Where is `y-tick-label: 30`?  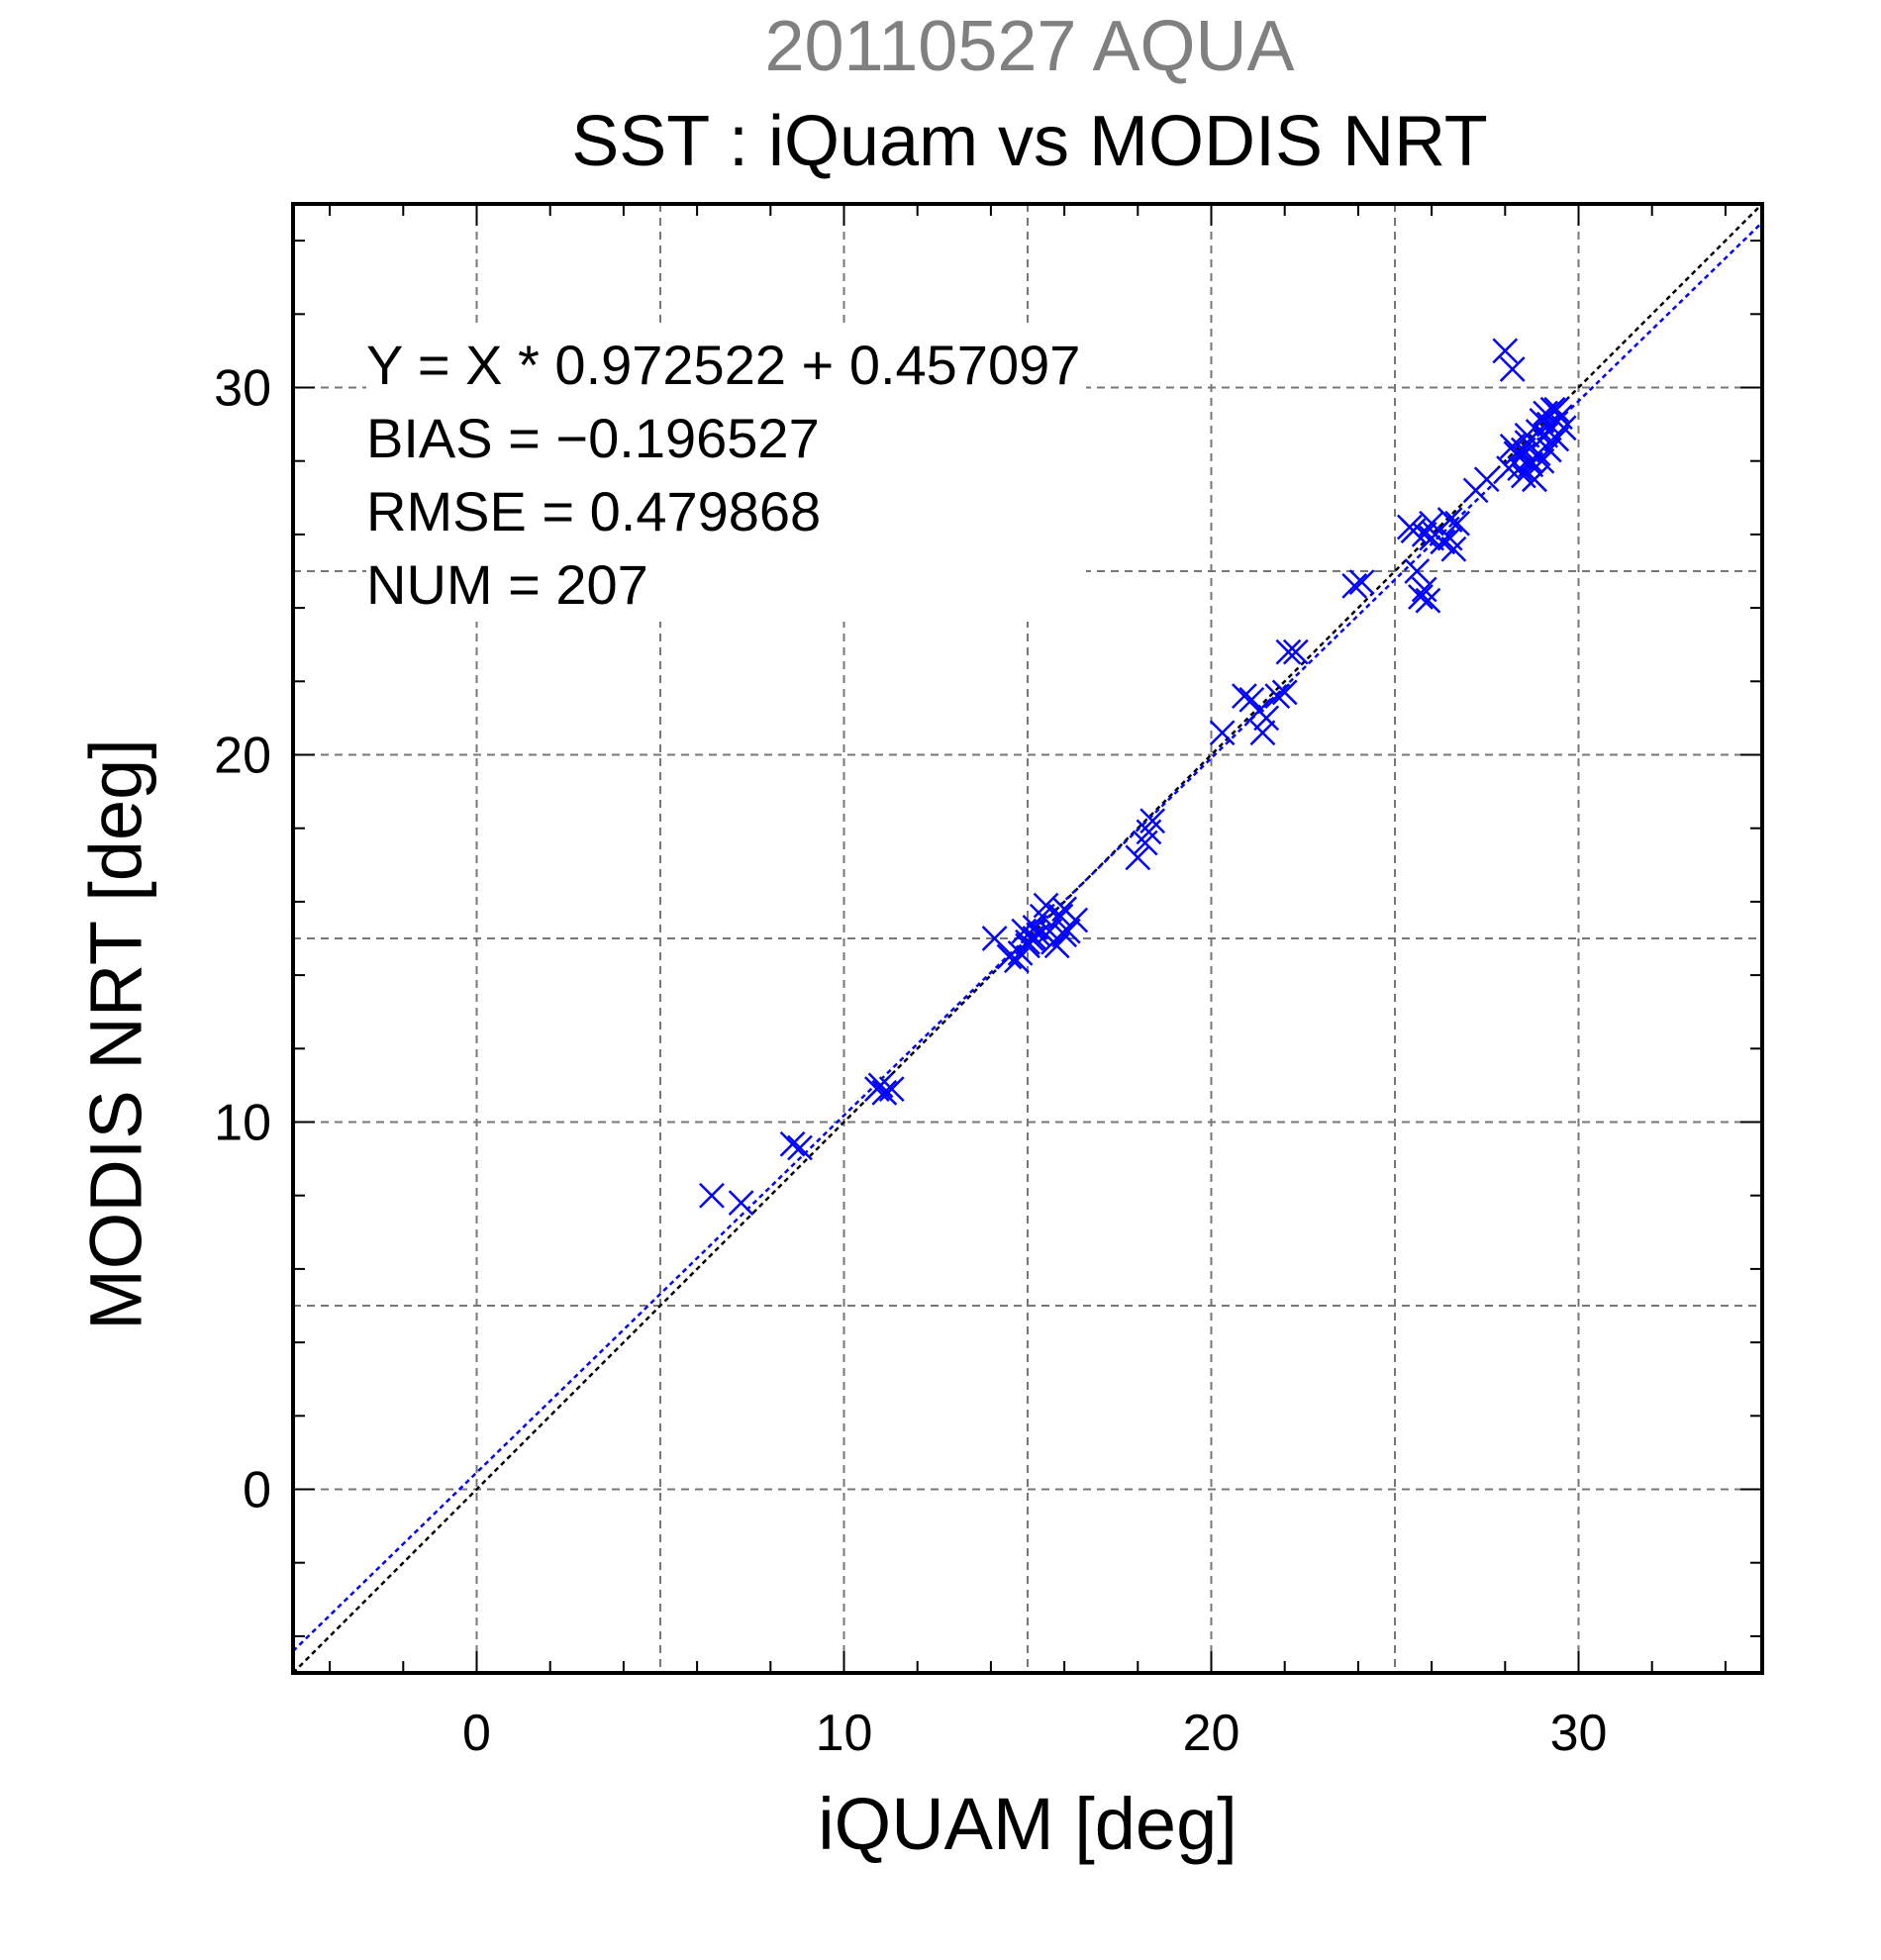 y-tick-label: 30 is located at coordinates (243, 389).